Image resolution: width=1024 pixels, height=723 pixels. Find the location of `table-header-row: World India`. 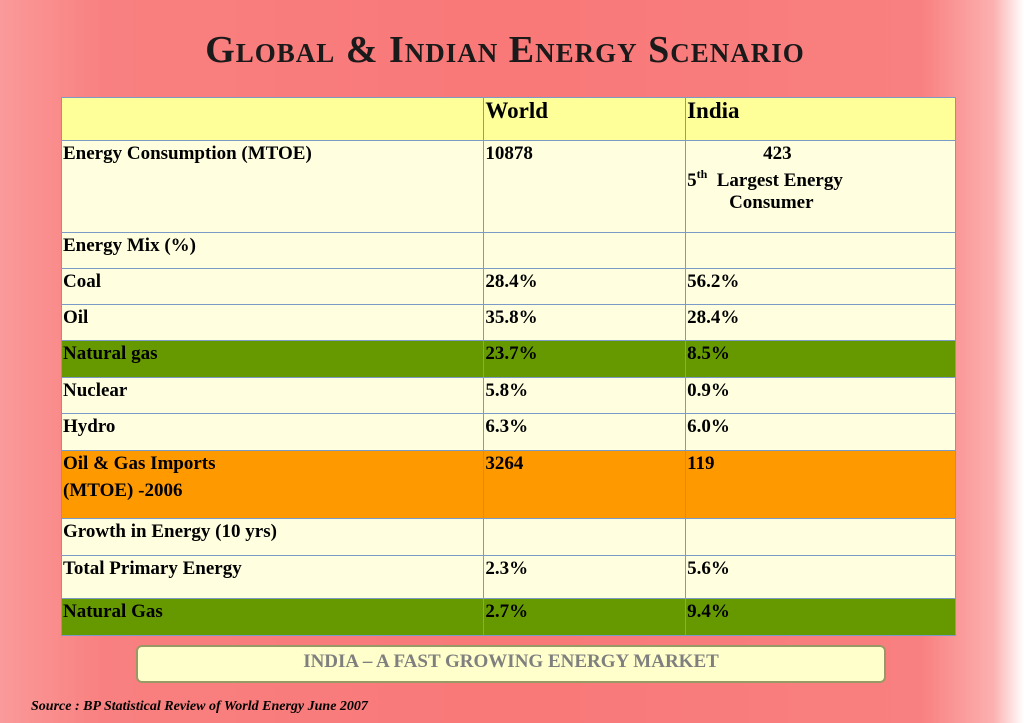

table-header-row: World India is located at coordinates (508, 119).